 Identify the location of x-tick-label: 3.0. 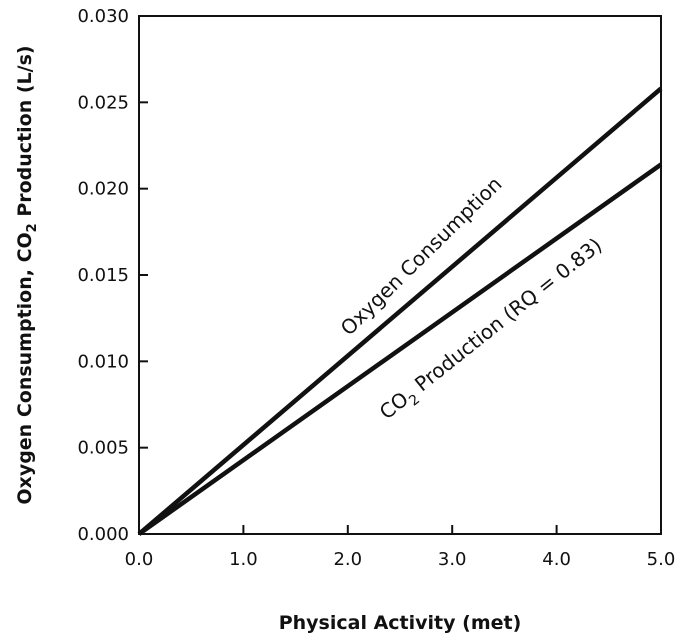
(452, 559).